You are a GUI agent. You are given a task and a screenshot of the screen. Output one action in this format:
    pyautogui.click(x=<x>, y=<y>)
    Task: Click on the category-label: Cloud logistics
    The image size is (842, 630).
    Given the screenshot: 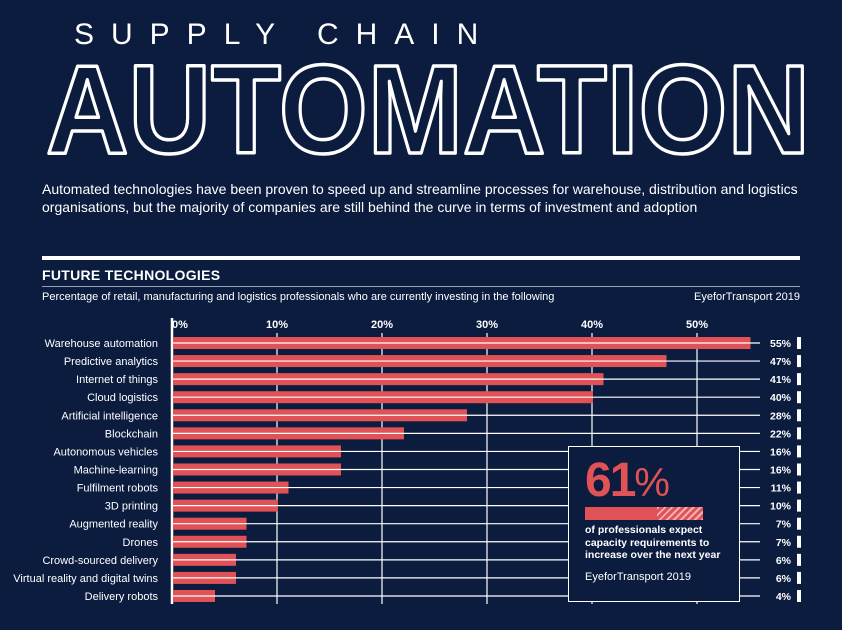 What is the action you would take?
    pyautogui.click(x=122, y=398)
    